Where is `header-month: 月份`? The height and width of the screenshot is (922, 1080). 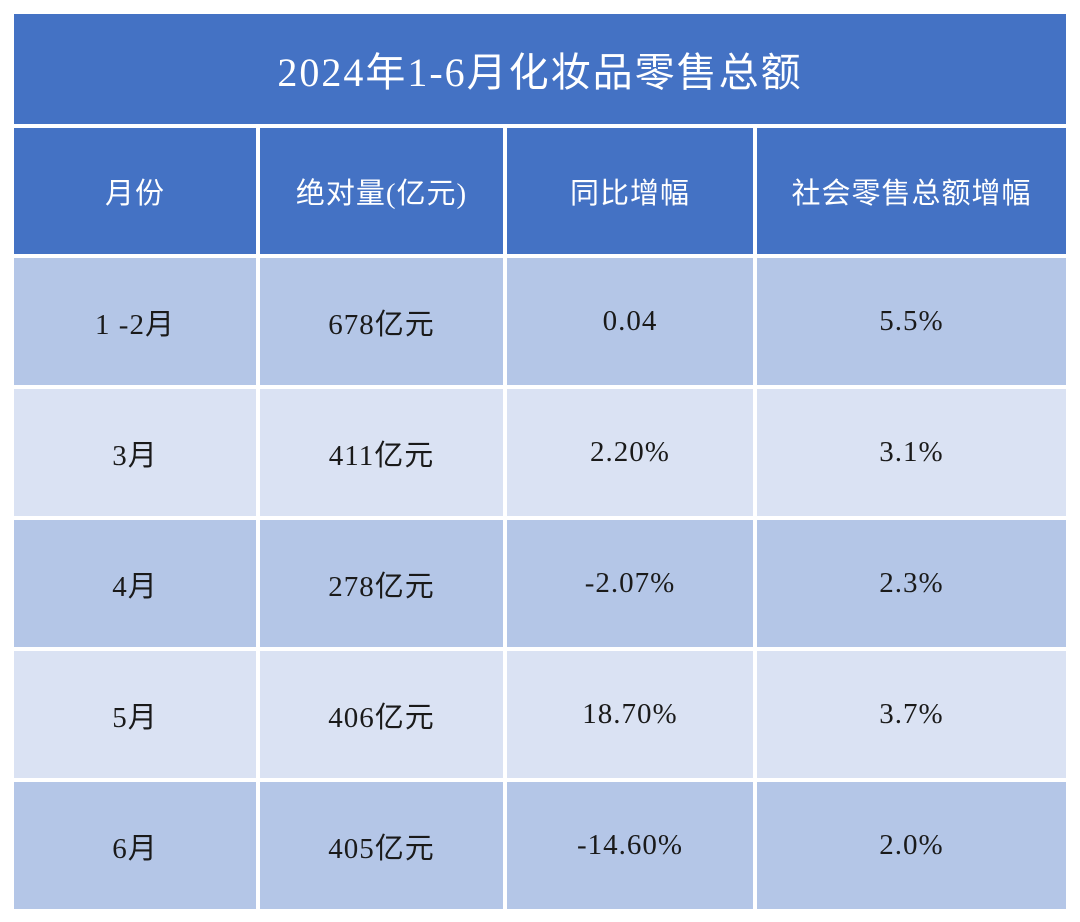
header-month: 月份 is located at coordinates (135, 191).